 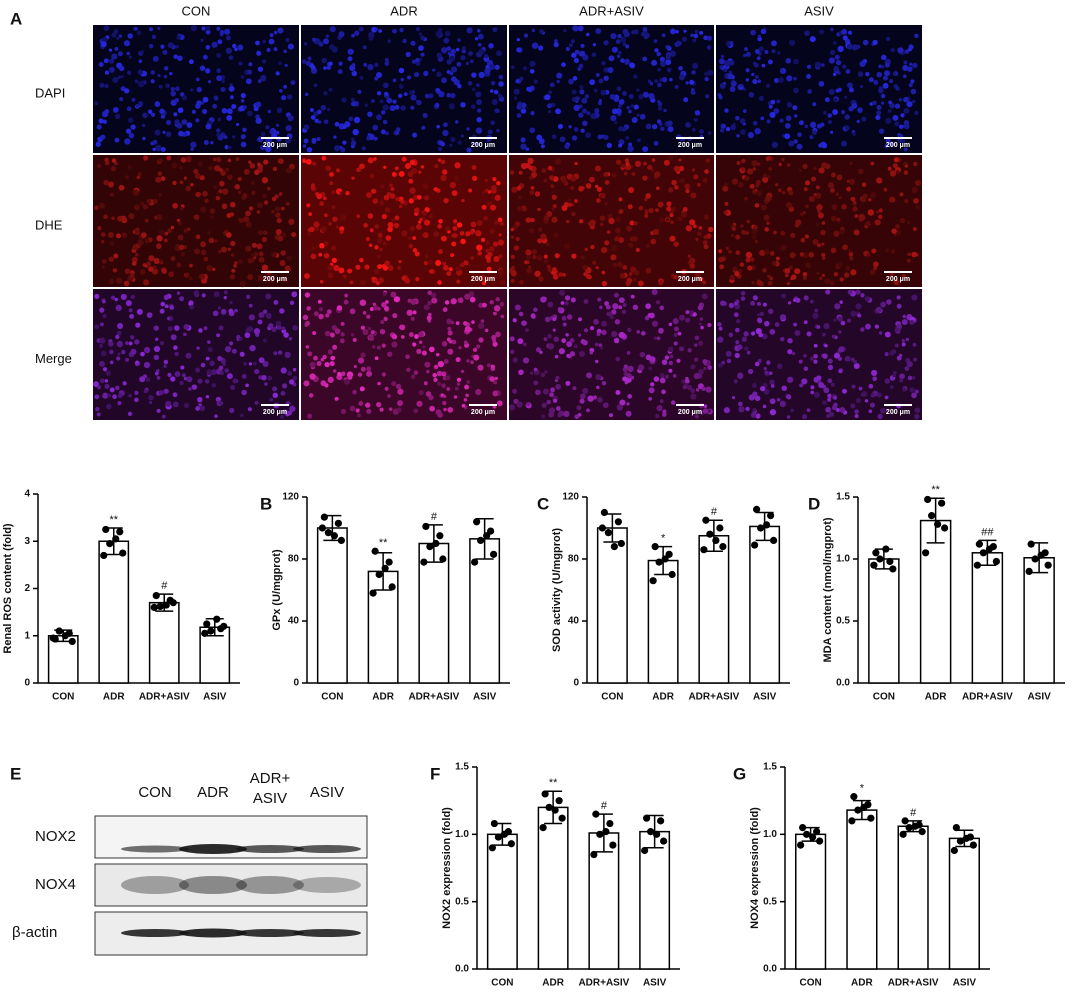 What do you see at coordinates (483, 145) in the screenshot?
I see `scale-bar-label: 200 μm` at bounding box center [483, 145].